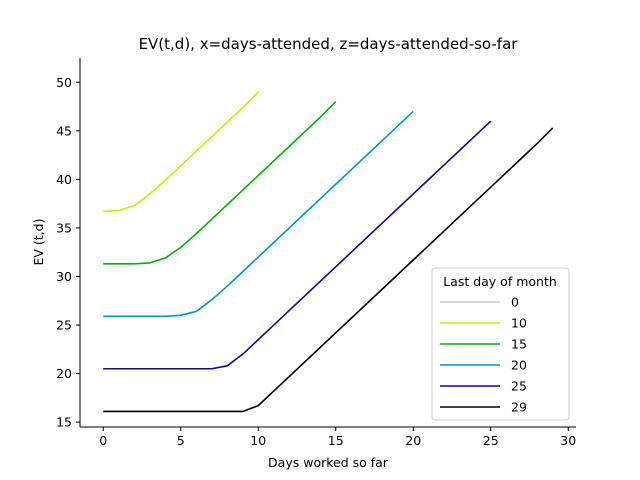 The width and height of the screenshot is (640, 480). What do you see at coordinates (68, 252) in the screenshot?
I see `y-ticks: 15 20 25 30 35 40 45 50` at bounding box center [68, 252].